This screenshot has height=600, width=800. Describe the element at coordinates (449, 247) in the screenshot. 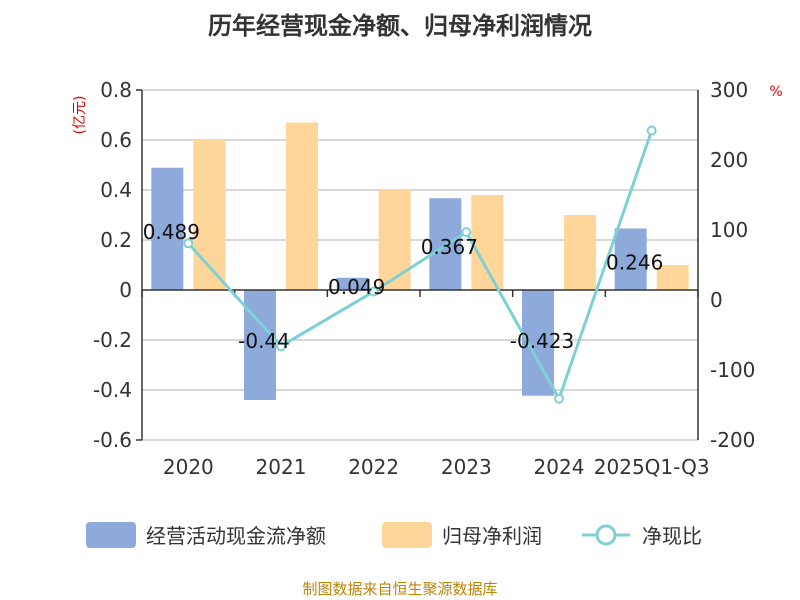

I see `data-label-cashflow: 0.367` at that location.